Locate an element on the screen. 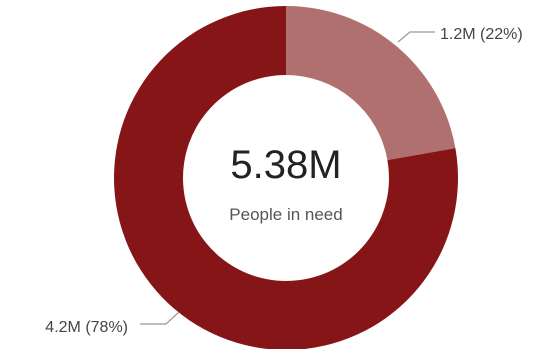 The height and width of the screenshot is (349, 553). slice-label-1: 4.2M (78%) is located at coordinates (86, 327).